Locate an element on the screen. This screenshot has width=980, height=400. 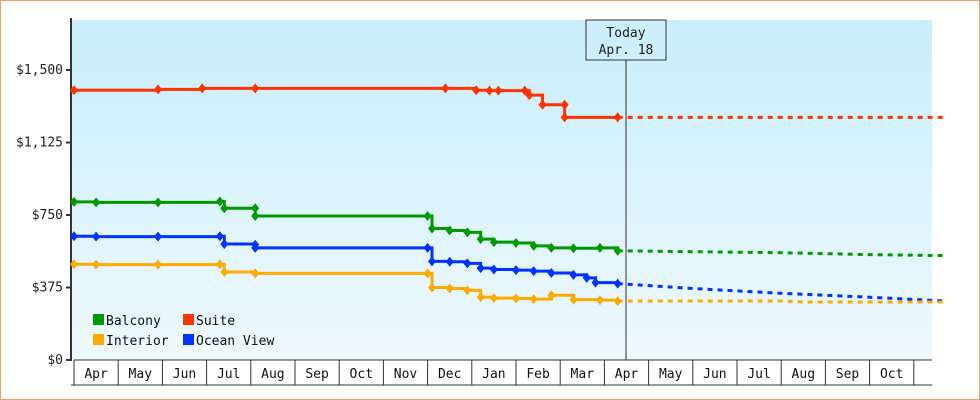
legend-label: Balcony is located at coordinates (133, 321).